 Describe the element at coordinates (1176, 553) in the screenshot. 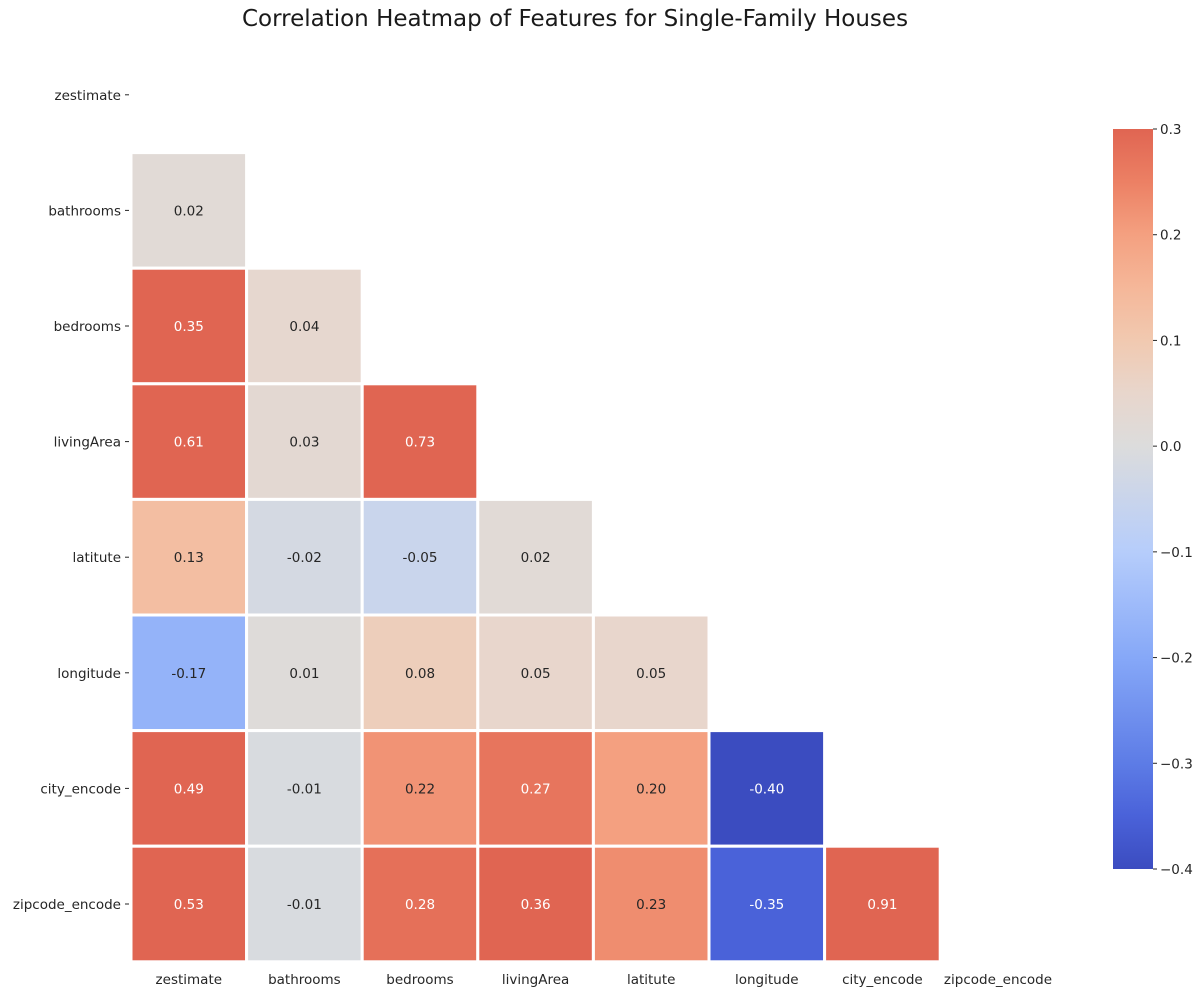

I see `colorbar-tick-label: −0.1` at that location.